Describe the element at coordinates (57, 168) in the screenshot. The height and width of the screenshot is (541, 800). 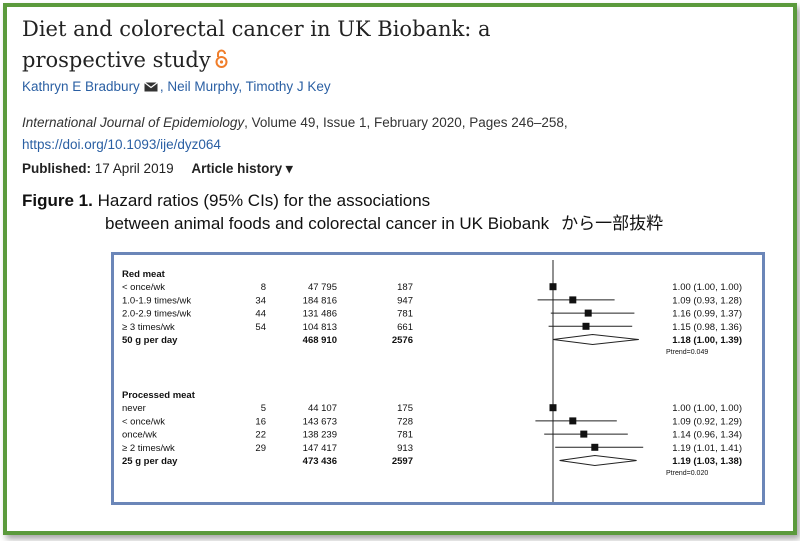
I see `published-label: Published:` at that location.